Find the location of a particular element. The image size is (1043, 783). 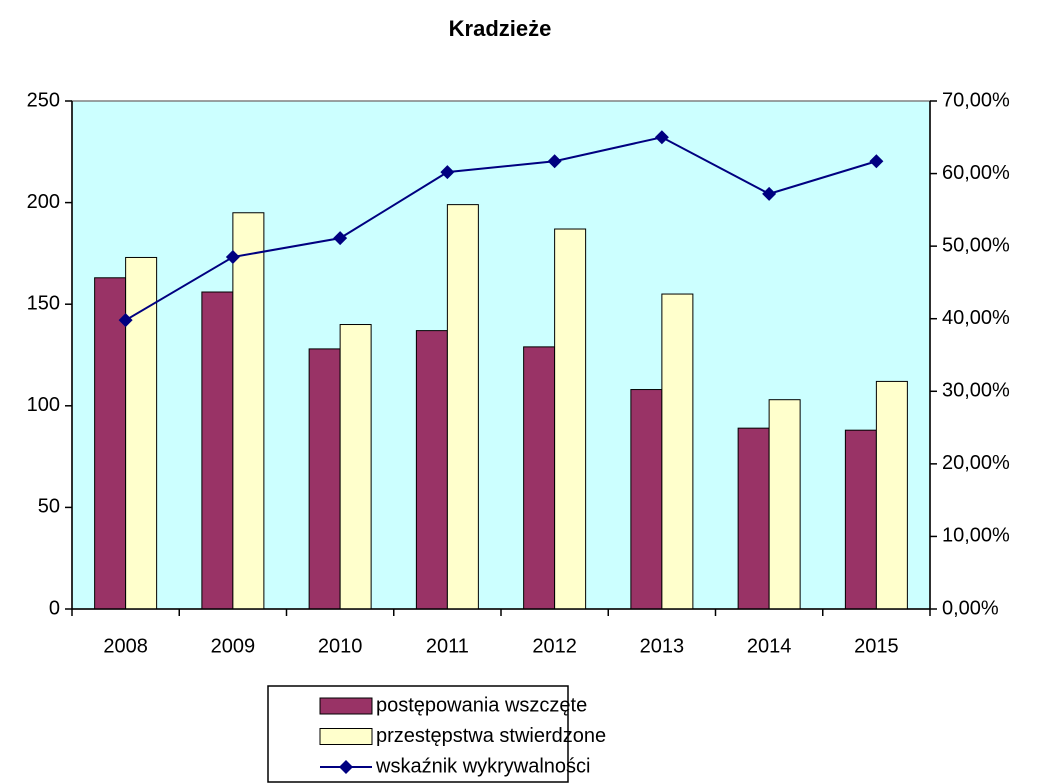

chart-title: Kradzieże is located at coordinates (500, 28).